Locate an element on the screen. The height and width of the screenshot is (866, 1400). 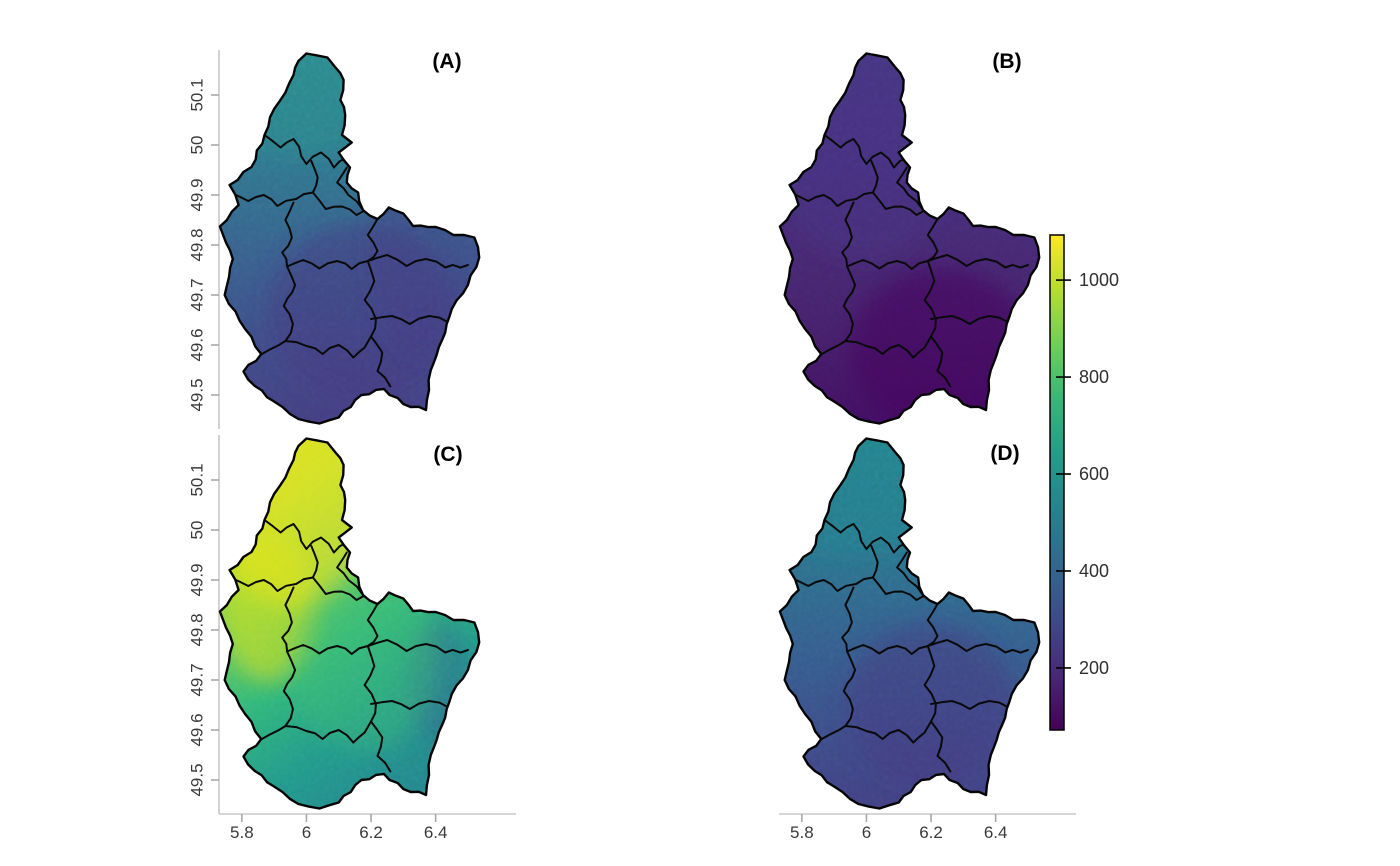
map-panel-a: 50.1 50 49.9 49.8 49.7 49.6 49.5 is located at coordinates (334, 239).